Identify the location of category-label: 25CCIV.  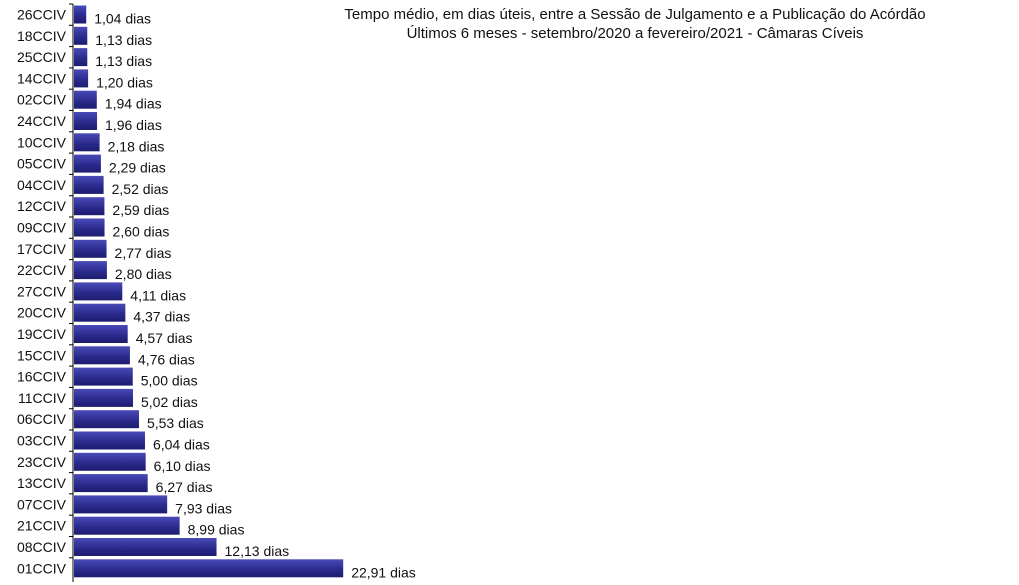
(42, 57).